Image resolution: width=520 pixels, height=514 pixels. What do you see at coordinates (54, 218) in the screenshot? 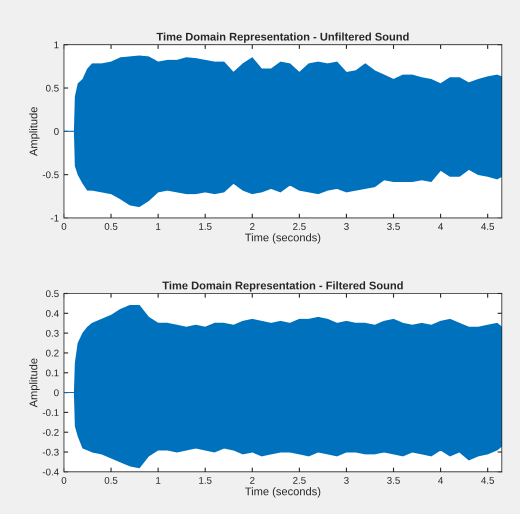
I see `y-tick-label: -1` at bounding box center [54, 218].